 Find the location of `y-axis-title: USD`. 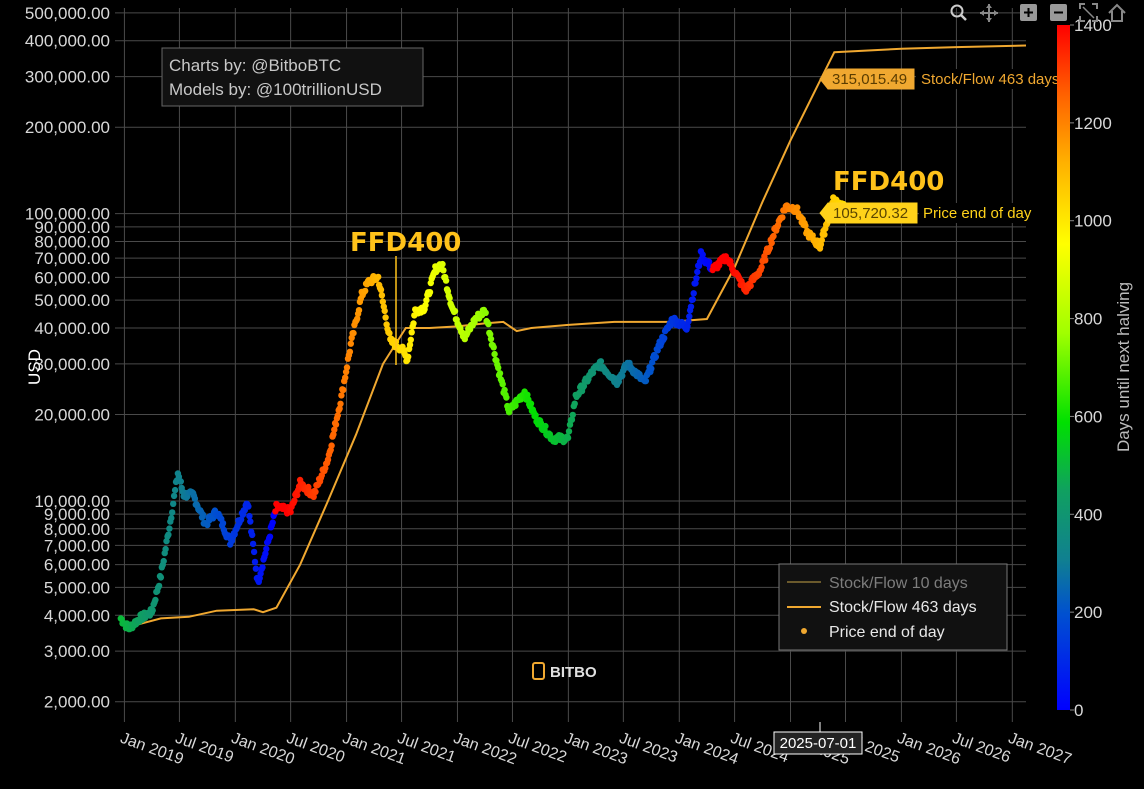

y-axis-title: USD is located at coordinates (34, 367).